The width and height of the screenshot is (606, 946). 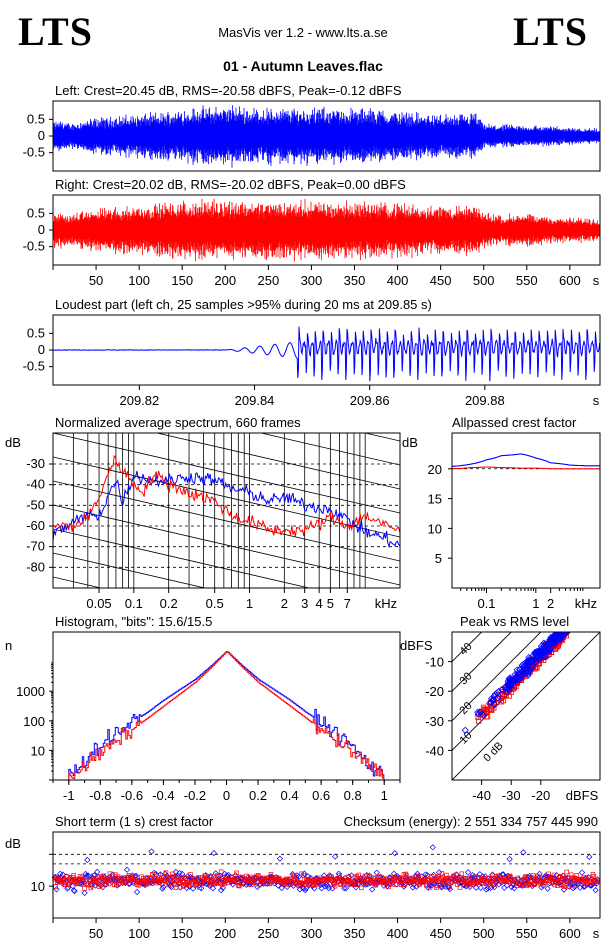 What do you see at coordinates (134, 603) in the screenshot?
I see `x-tick-label: 0.1` at bounding box center [134, 603].